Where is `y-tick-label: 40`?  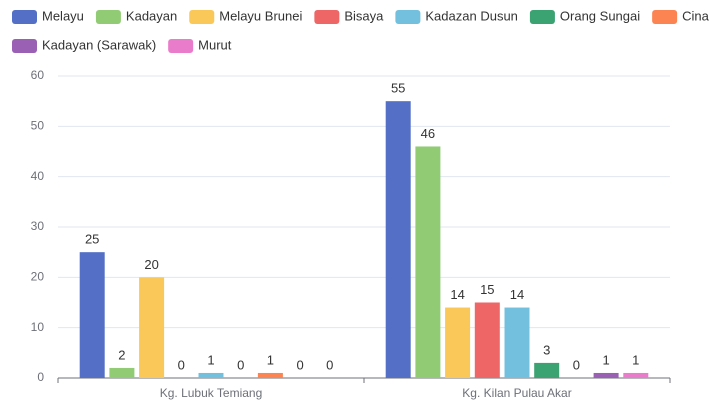
y-tick-label: 40 is located at coordinates (38, 176).